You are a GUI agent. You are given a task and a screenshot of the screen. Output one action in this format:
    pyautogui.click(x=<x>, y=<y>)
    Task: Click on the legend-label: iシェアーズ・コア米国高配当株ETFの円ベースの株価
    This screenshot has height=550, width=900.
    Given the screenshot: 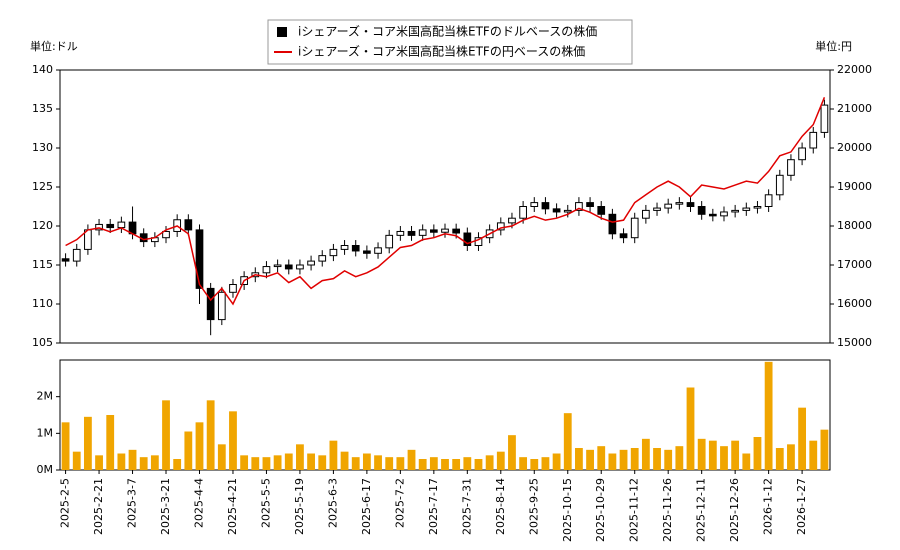 What is the action you would take?
    pyautogui.click(x=441, y=51)
    